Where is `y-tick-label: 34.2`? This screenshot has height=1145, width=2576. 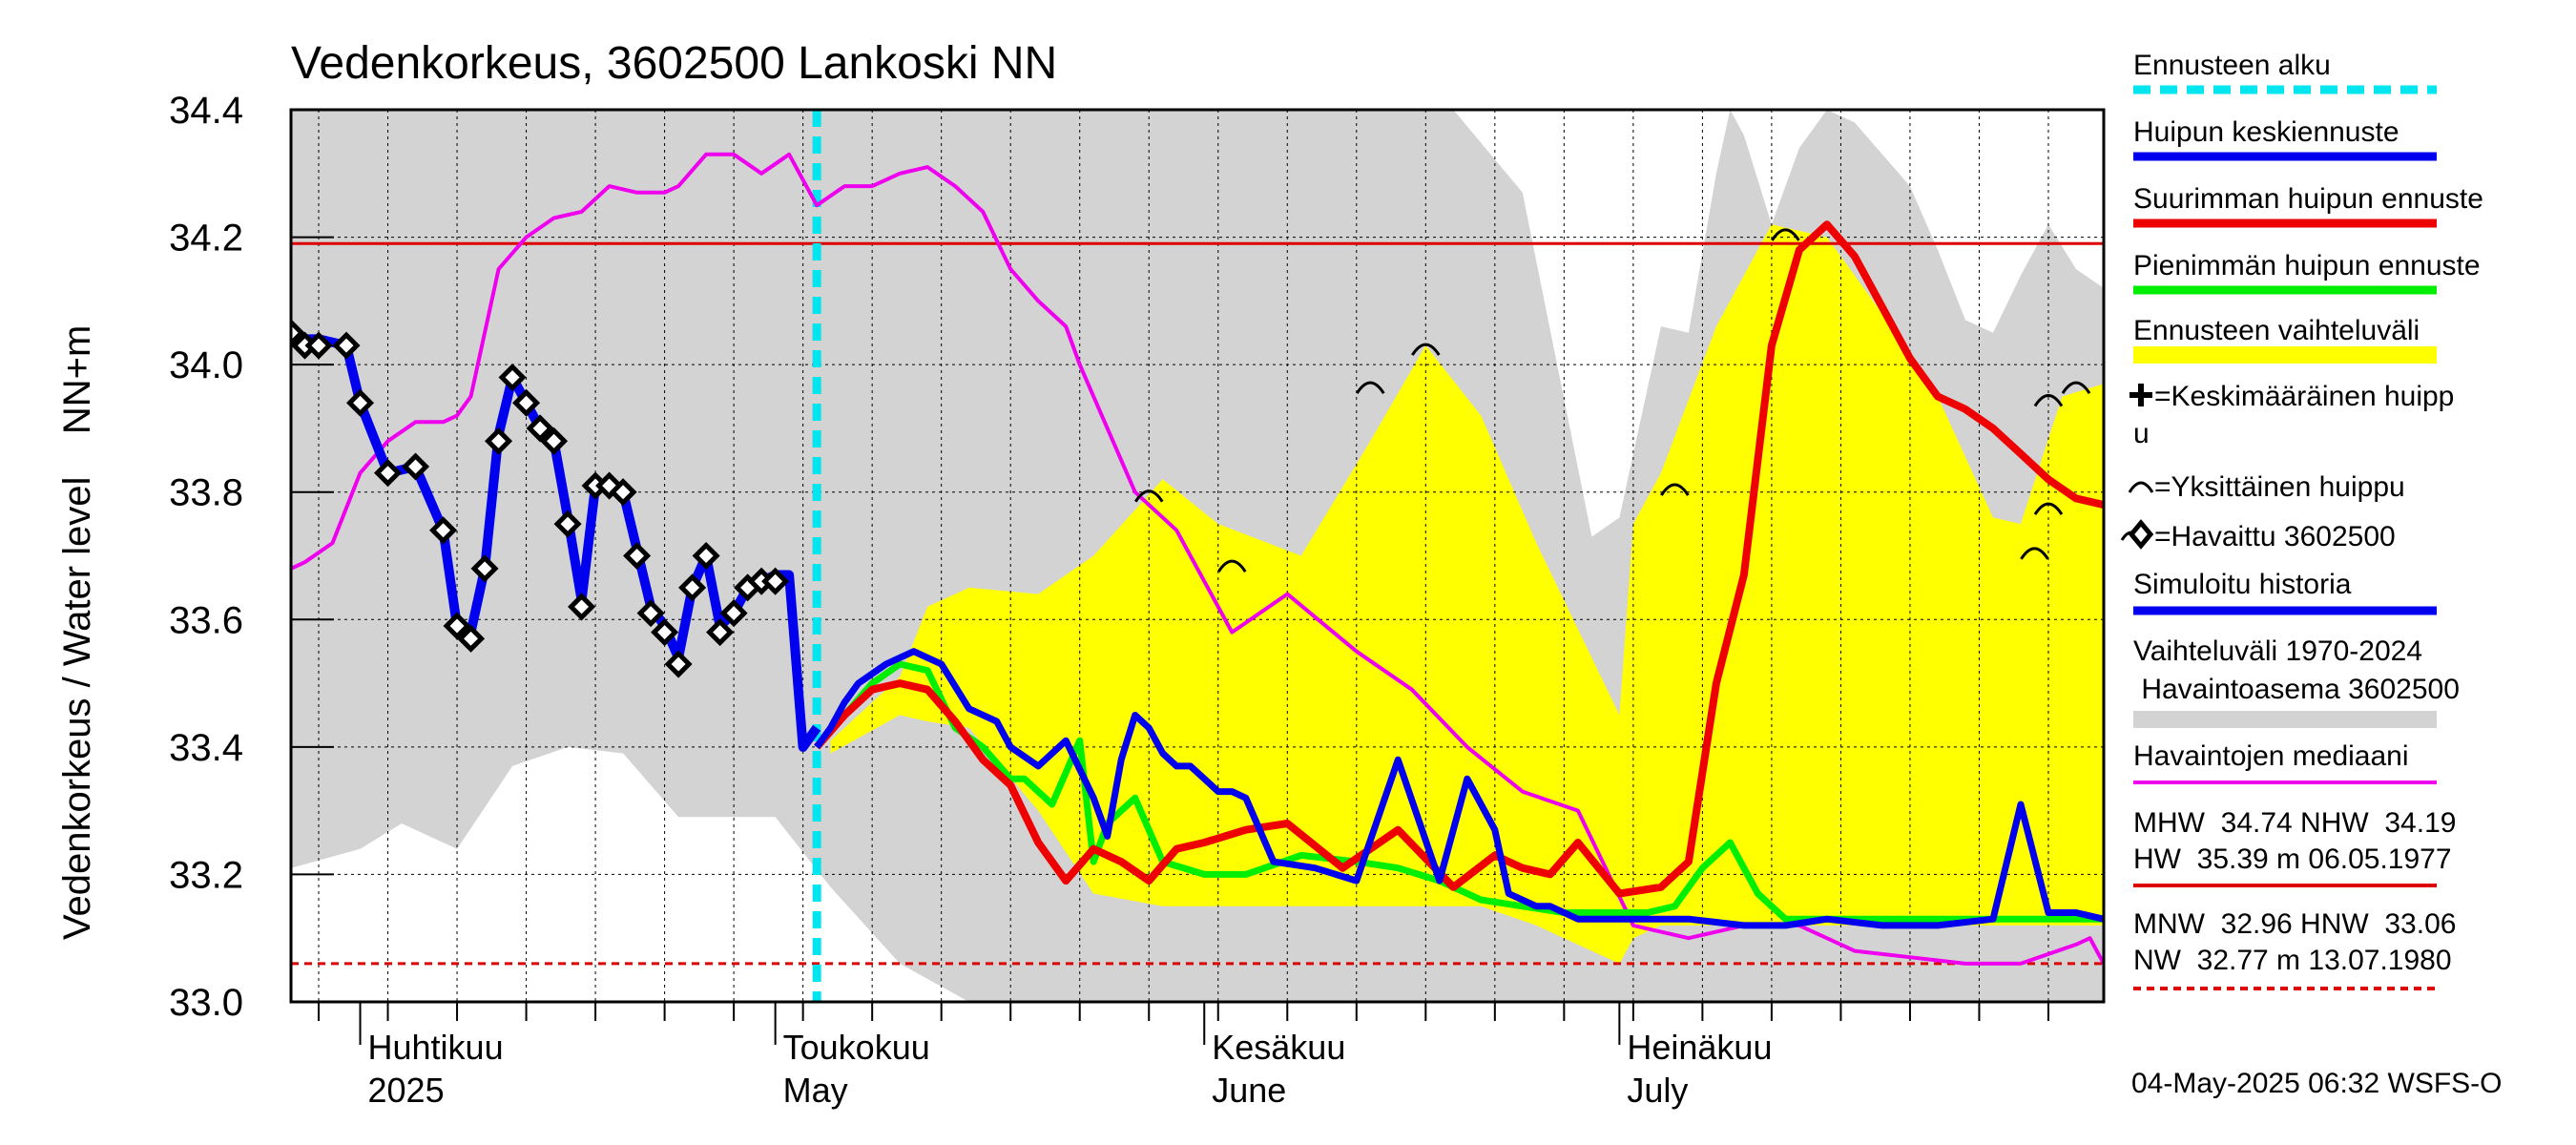 y-tick-label: 34.2 is located at coordinates (206, 239).